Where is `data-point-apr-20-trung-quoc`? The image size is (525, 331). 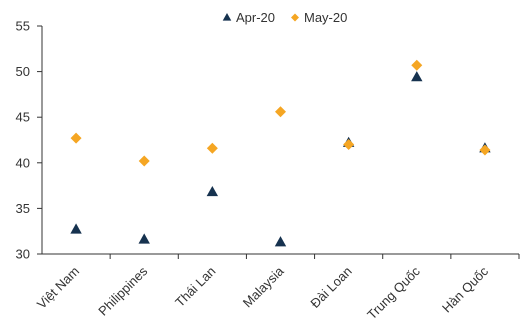
data-point-apr-20-trung-quoc is located at coordinates (417, 76).